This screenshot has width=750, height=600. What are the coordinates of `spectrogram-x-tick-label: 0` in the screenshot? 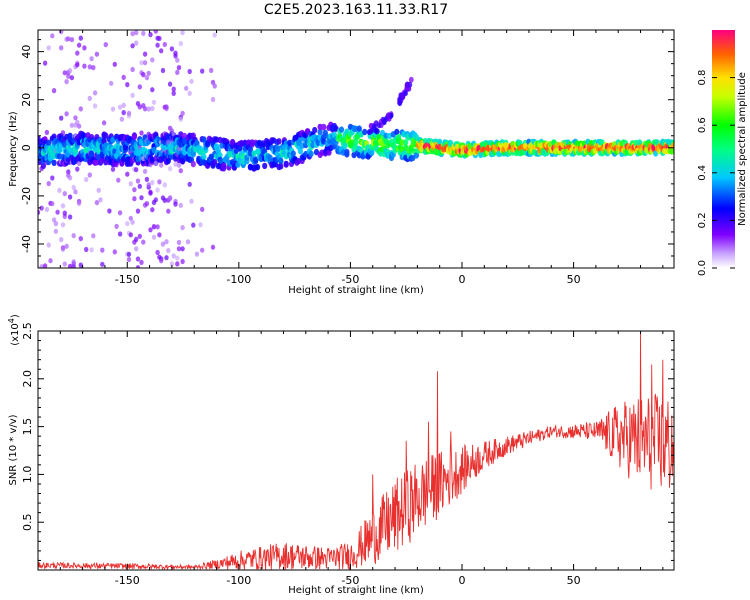 It's located at (462, 279).